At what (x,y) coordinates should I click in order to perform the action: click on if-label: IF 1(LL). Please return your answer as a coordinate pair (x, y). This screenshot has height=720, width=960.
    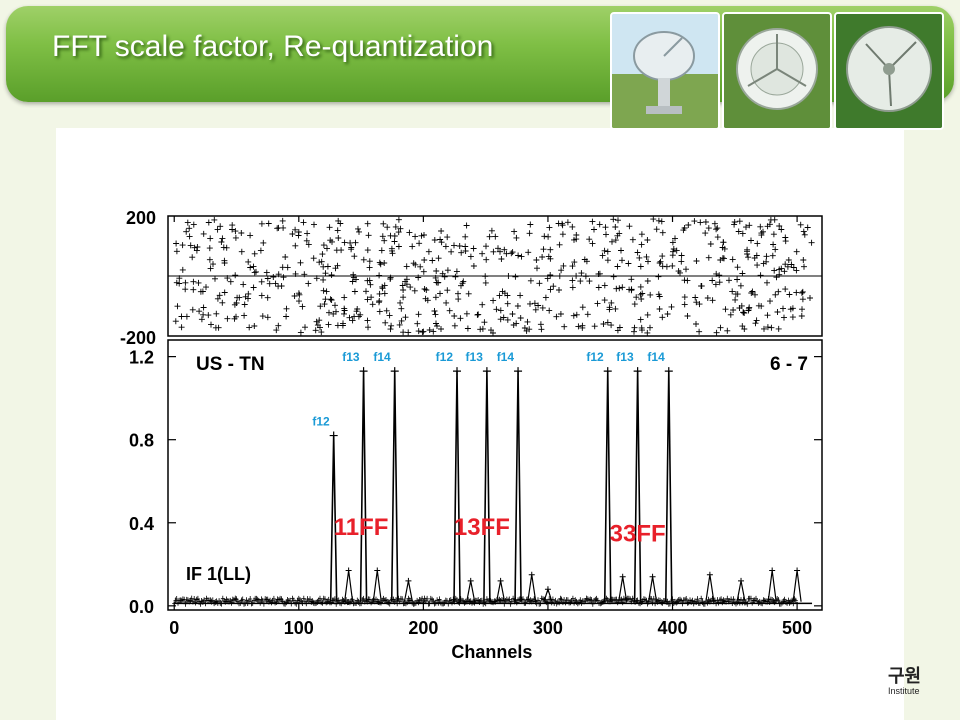
    Looking at the image, I should click on (218, 574).